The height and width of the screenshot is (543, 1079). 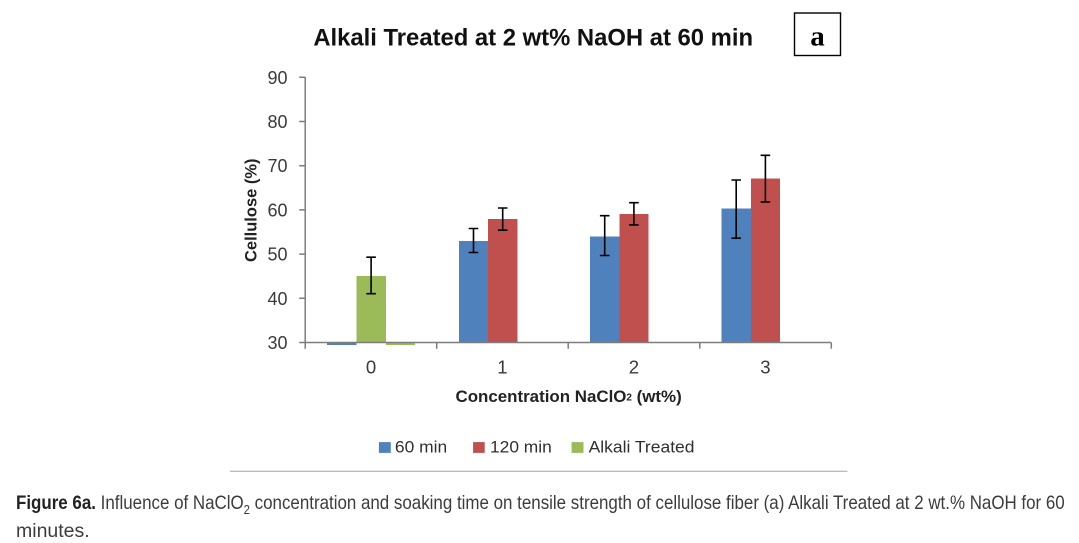 I want to click on svg-text: 120 min, so click(x=521, y=448).